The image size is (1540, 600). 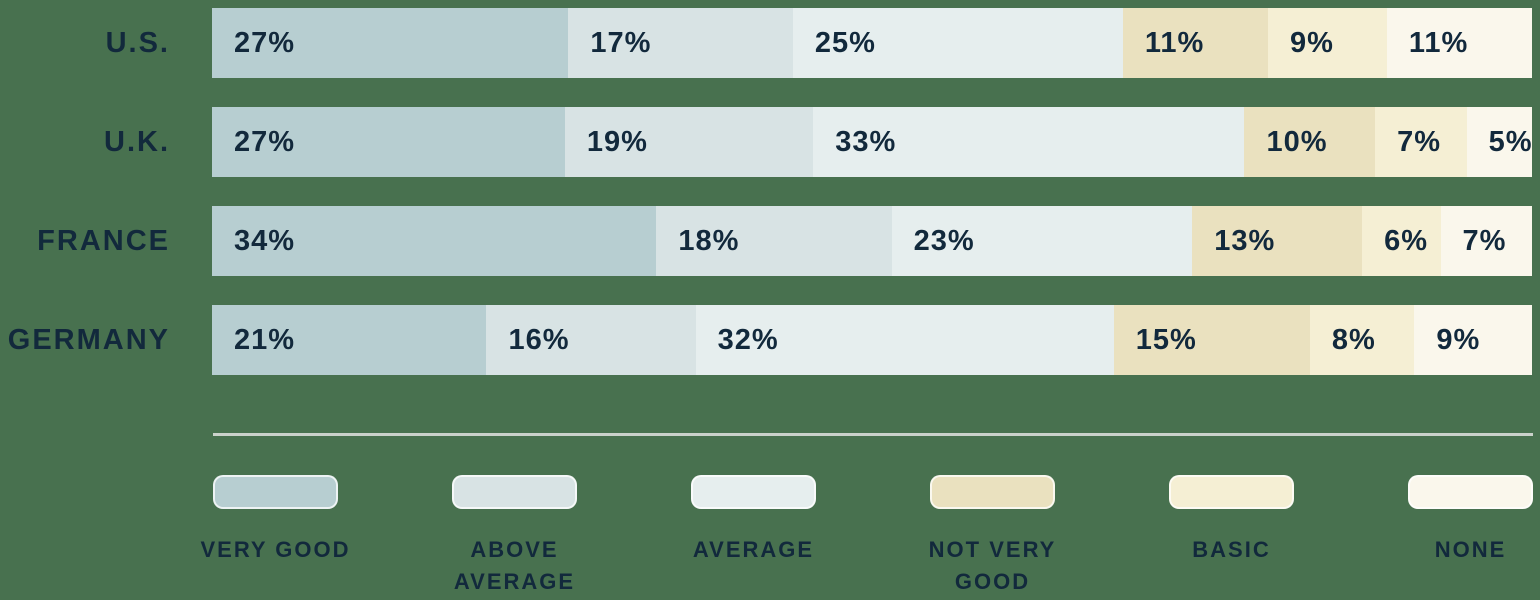 What do you see at coordinates (753, 549) in the screenshot?
I see `legend-label: AVERAGE` at bounding box center [753, 549].